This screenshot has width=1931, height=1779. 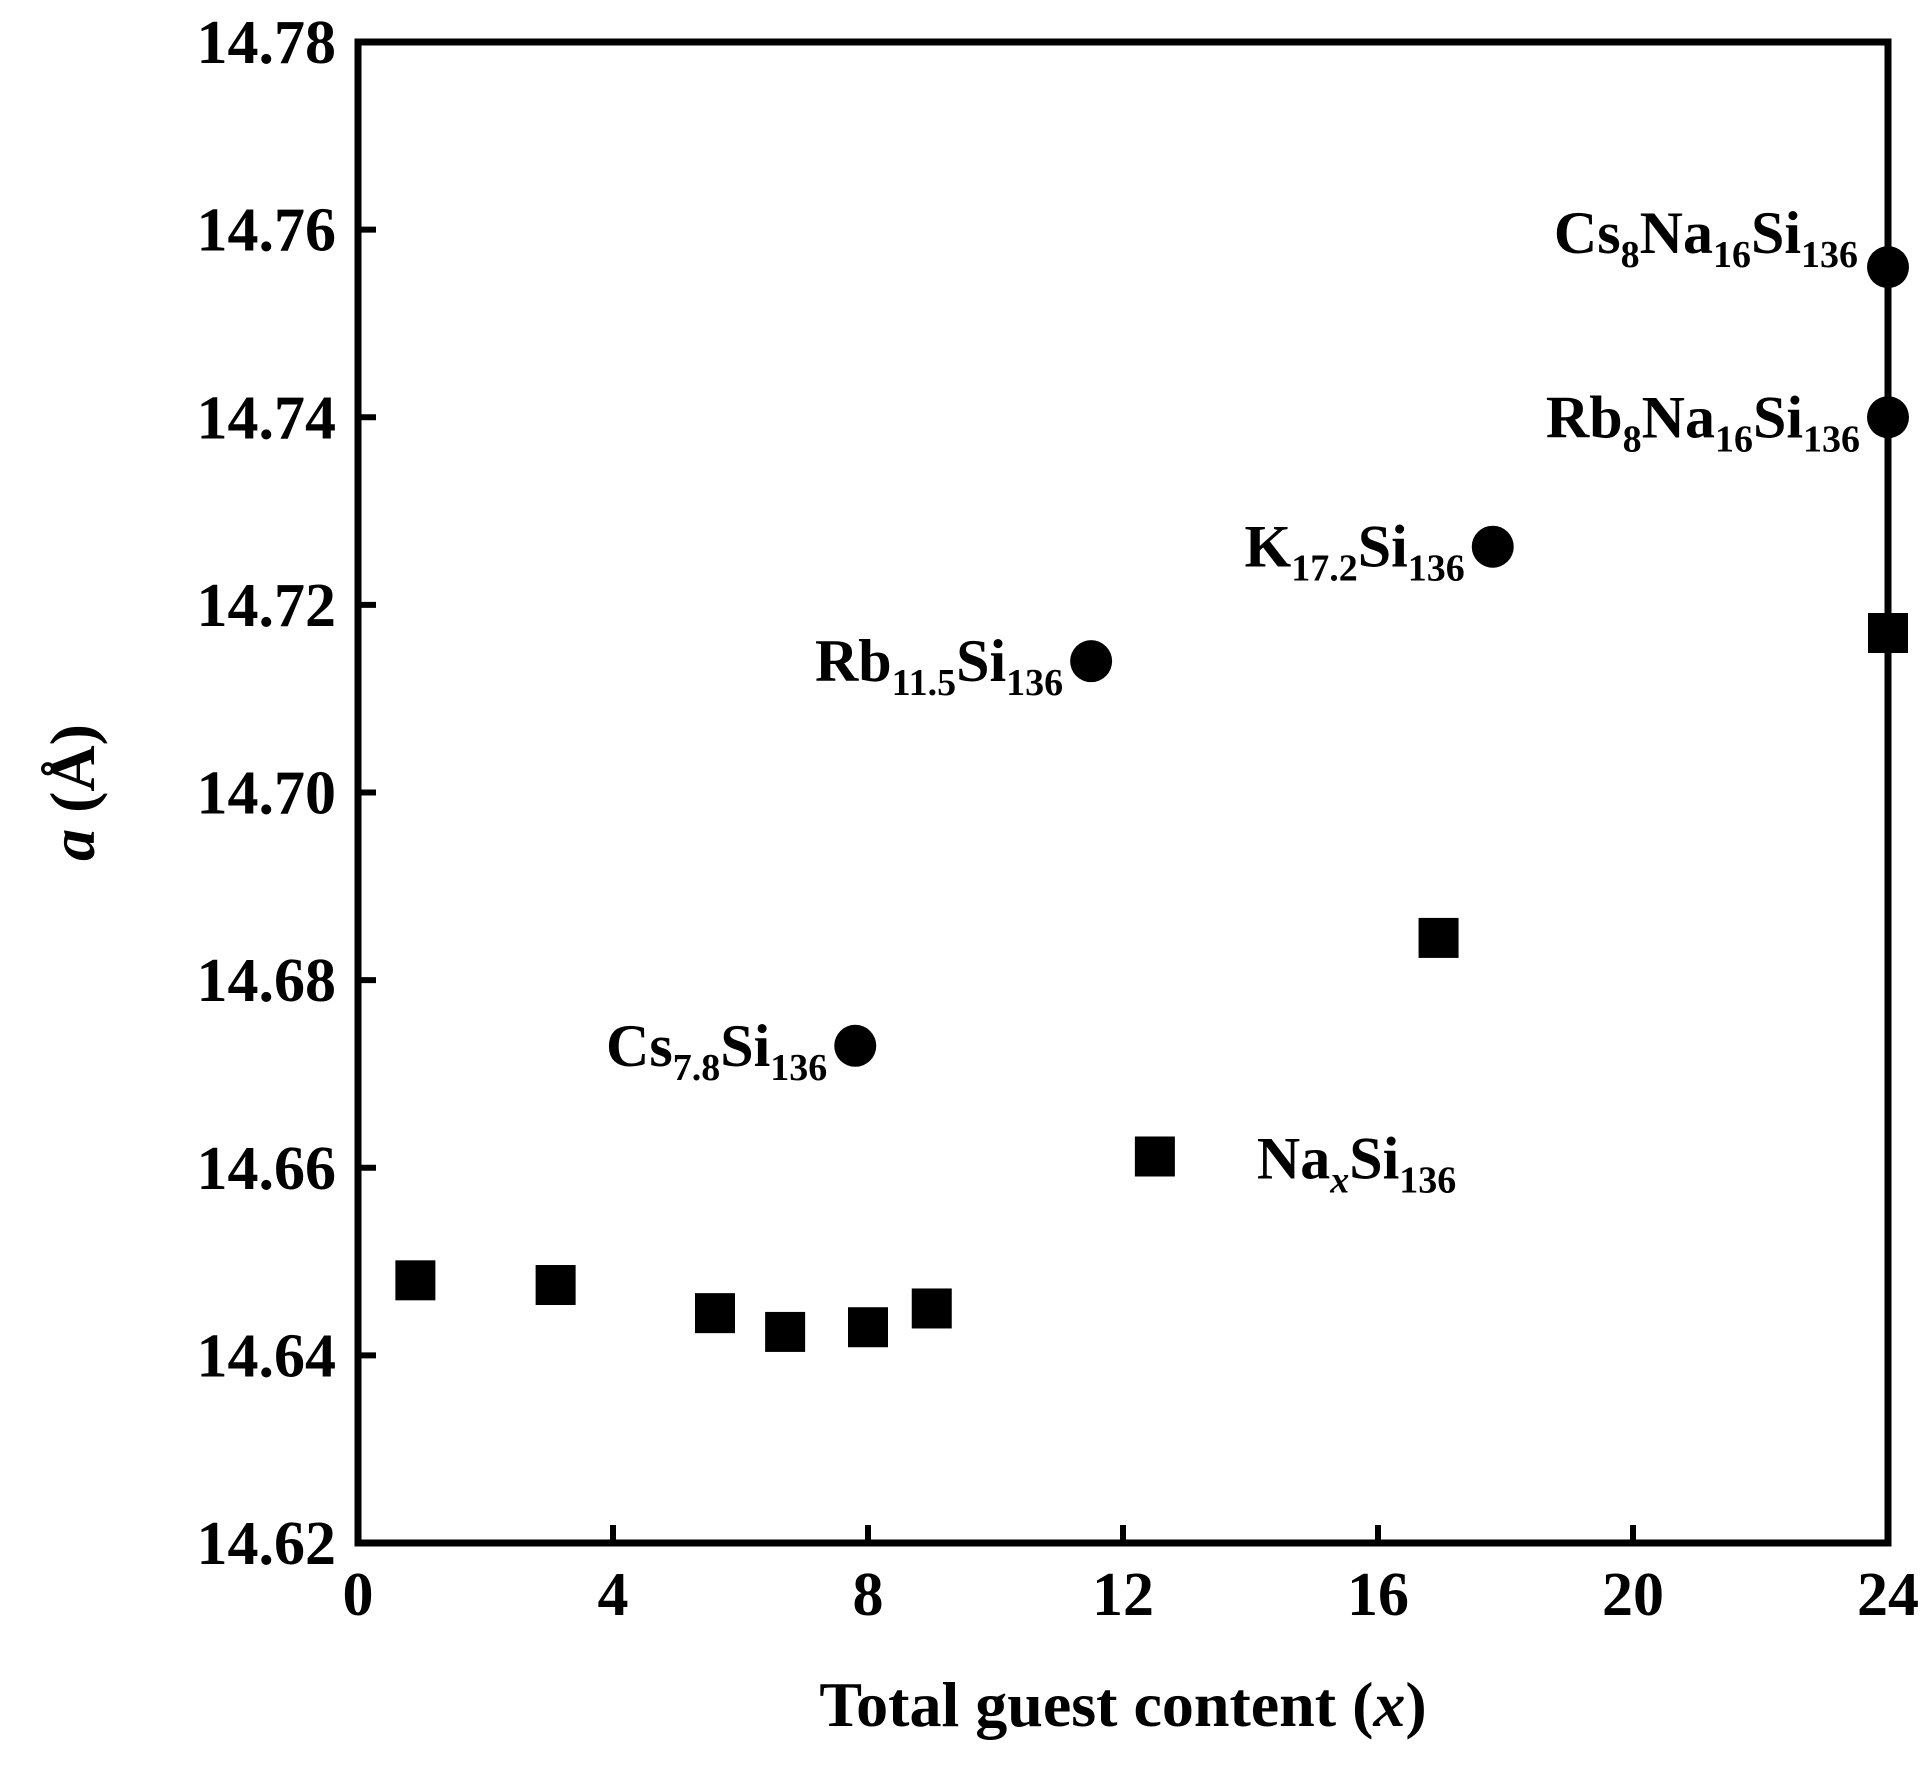 I want to click on x-tick-label: 8, so click(x=868, y=1595).